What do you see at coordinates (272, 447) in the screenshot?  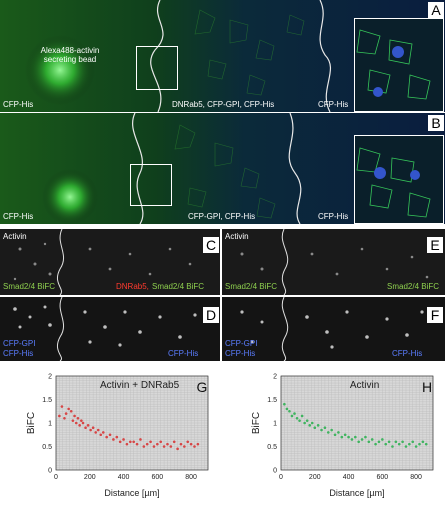 I see `y-tick-label: 0.5` at bounding box center [272, 447].